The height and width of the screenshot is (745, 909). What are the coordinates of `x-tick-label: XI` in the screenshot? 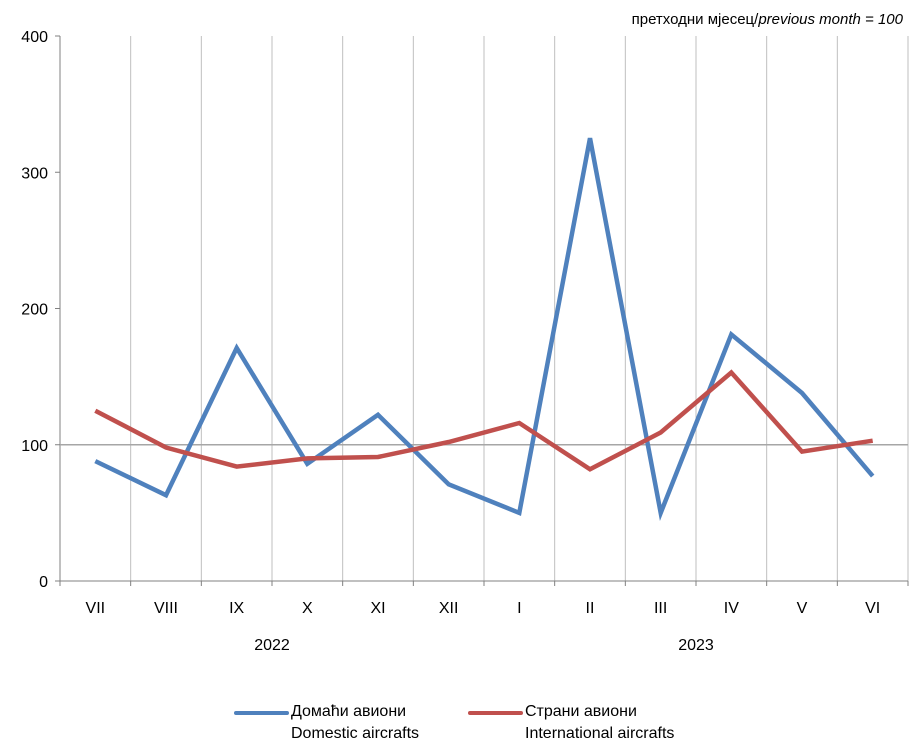 It's located at (377, 608).